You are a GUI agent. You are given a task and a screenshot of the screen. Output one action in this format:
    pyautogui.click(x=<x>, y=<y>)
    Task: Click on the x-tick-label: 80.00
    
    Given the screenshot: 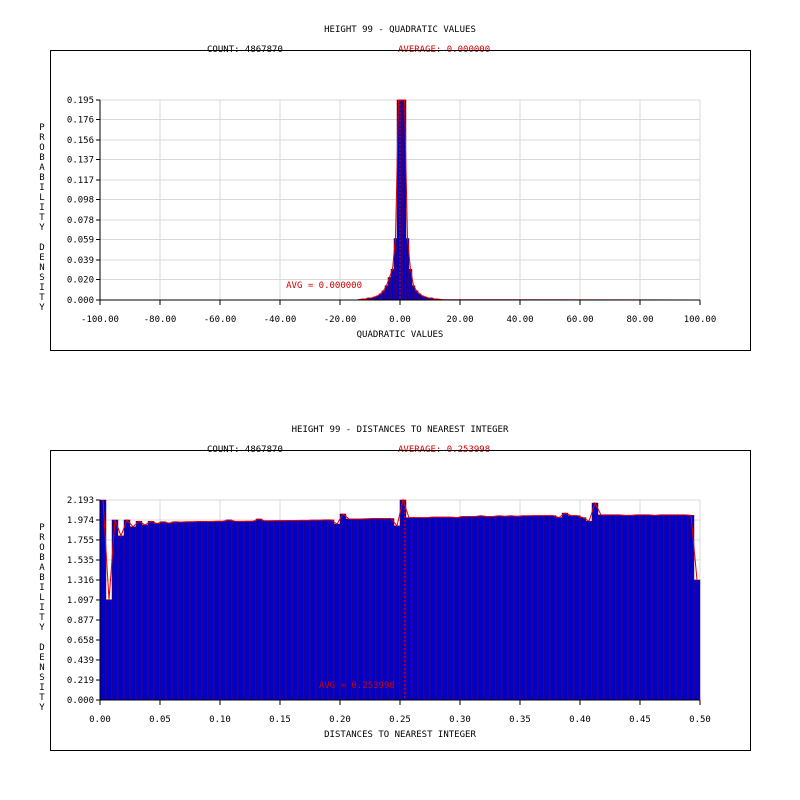 What is the action you would take?
    pyautogui.click(x=639, y=320)
    